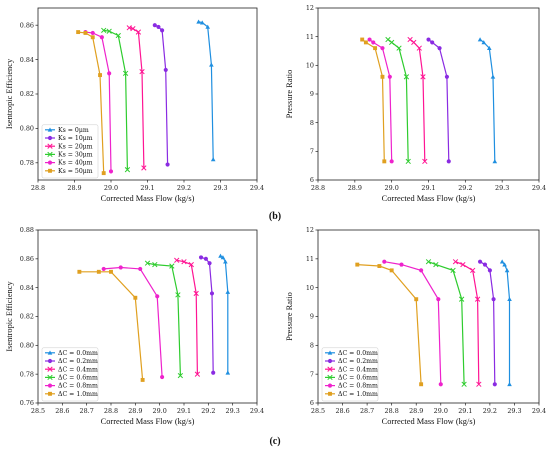  I want to click on x-tick-label: 29.3, so click(233, 411).